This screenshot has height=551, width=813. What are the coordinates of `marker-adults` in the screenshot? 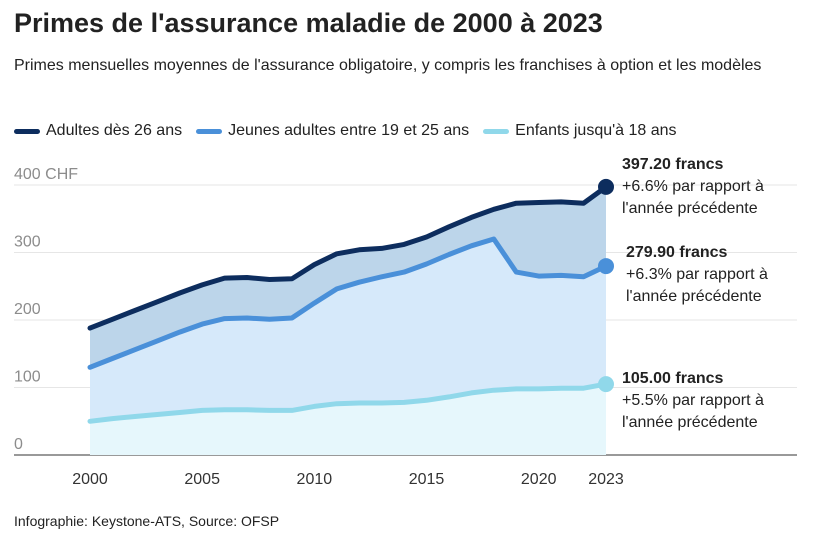 It's located at (606, 186).